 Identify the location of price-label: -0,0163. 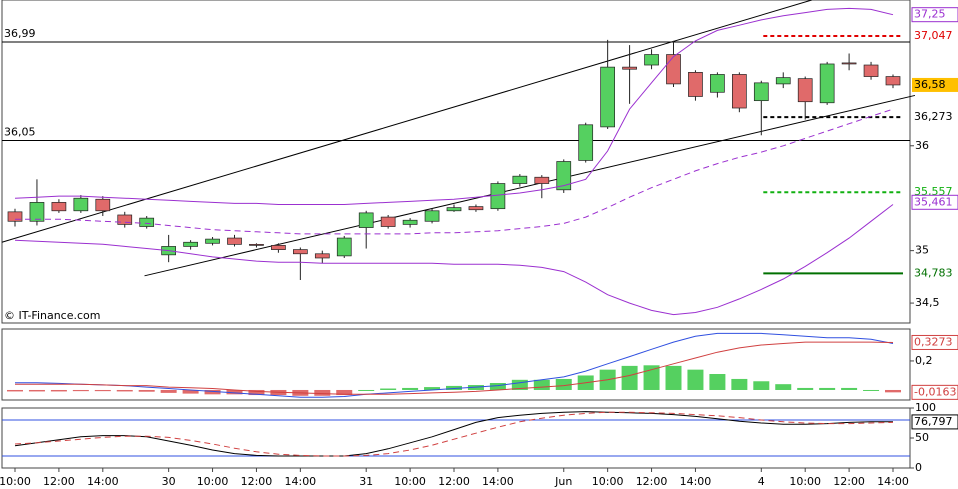
(935, 391).